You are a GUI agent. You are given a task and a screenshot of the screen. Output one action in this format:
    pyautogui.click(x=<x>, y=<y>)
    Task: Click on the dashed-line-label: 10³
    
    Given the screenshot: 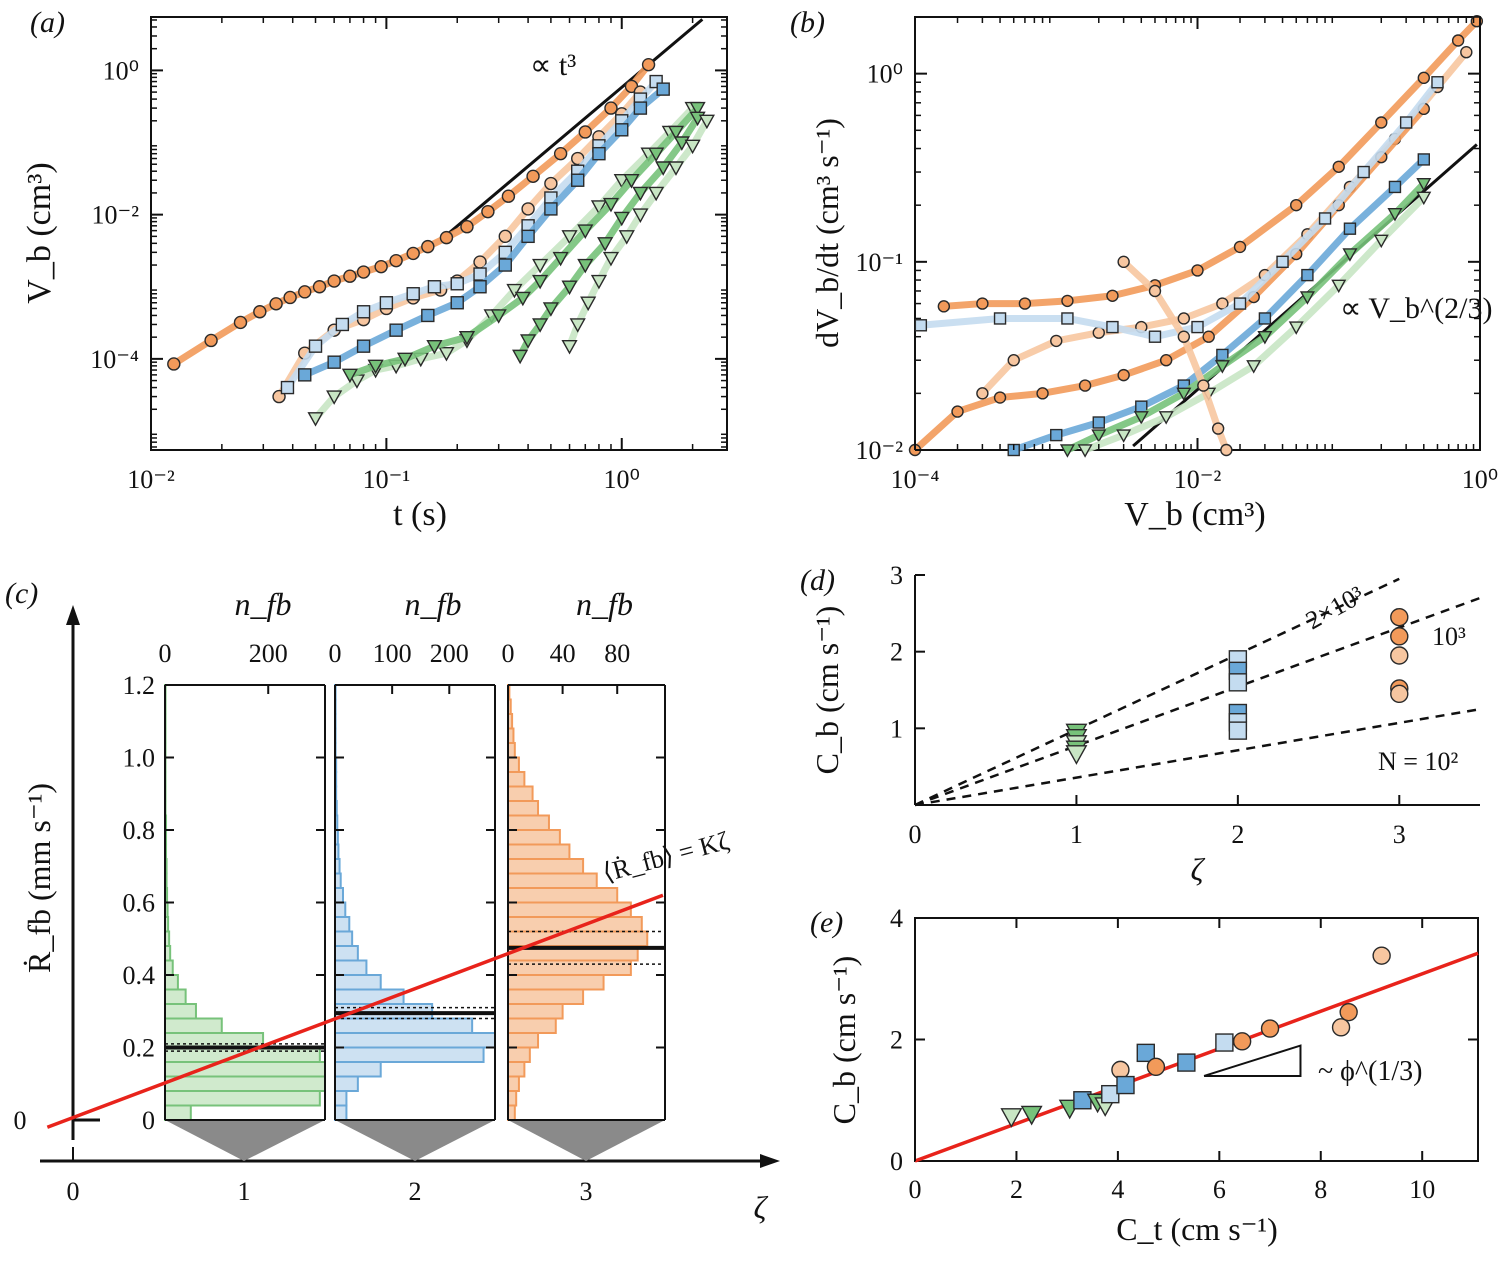 What is the action you would take?
    pyautogui.click(x=1449, y=636)
    